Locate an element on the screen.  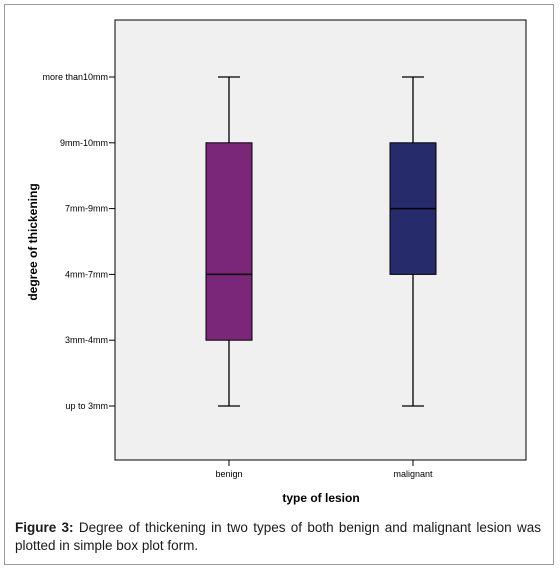
x-tick-label: benign is located at coordinates (228, 474).